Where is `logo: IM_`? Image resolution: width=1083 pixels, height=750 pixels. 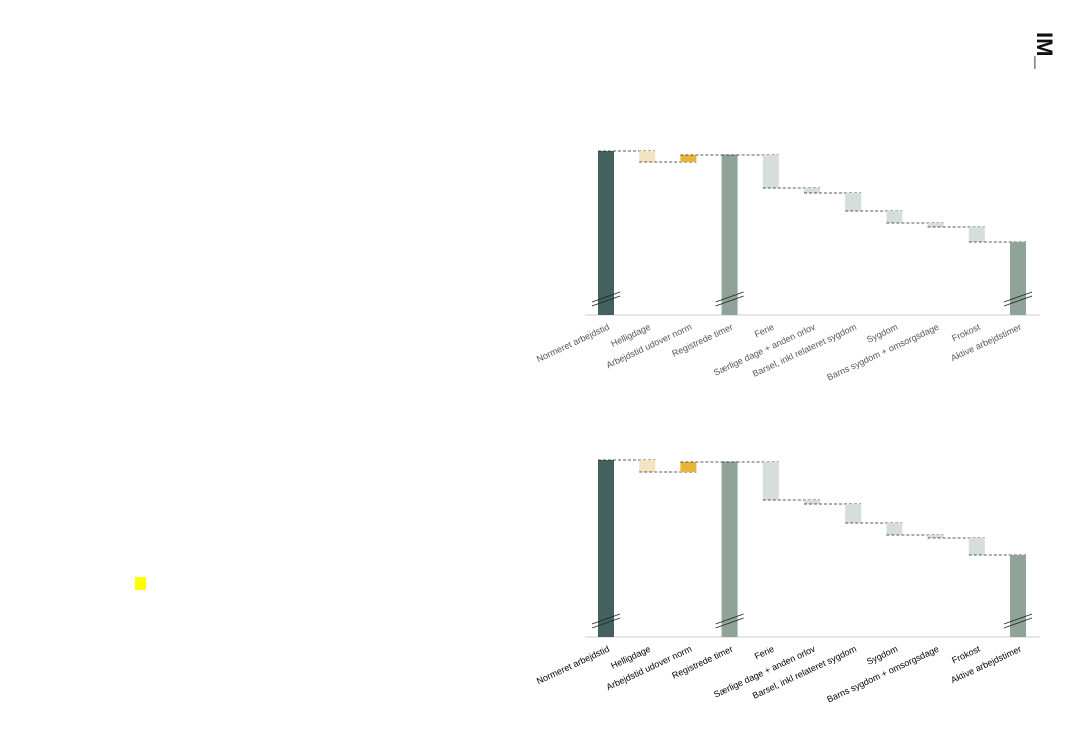 logo: IM_ is located at coordinates (1044, 50).